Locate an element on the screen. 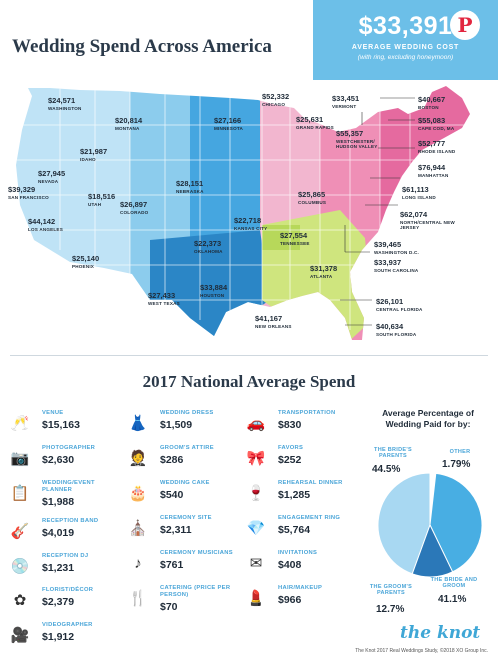  the-knot-logo: the knot is located at coordinates (440, 633).